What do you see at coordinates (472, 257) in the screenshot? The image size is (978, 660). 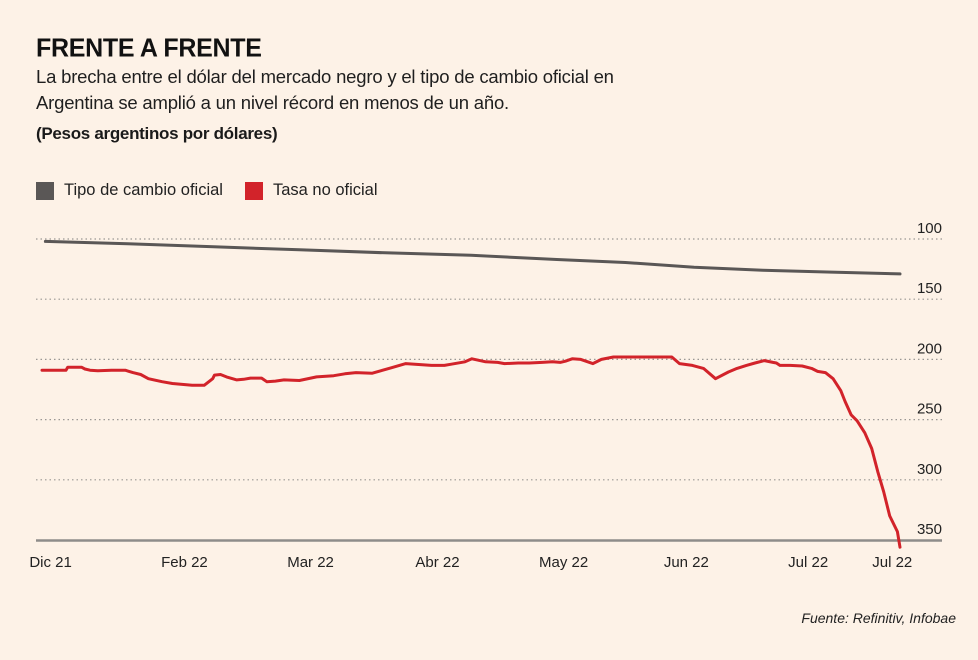 I see `series-line-official` at bounding box center [472, 257].